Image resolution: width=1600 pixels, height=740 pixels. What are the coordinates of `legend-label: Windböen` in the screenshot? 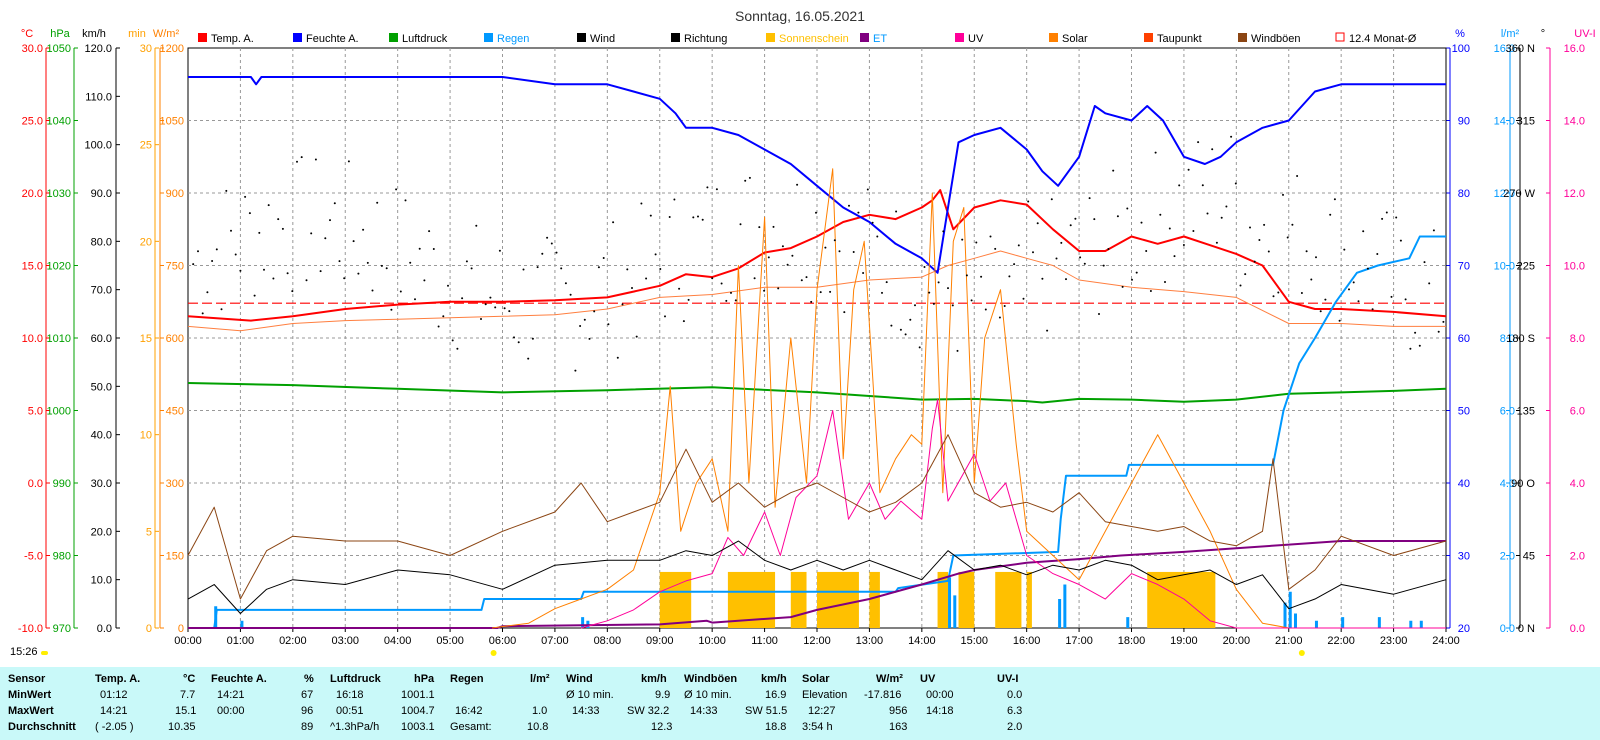 It's located at (1276, 39).